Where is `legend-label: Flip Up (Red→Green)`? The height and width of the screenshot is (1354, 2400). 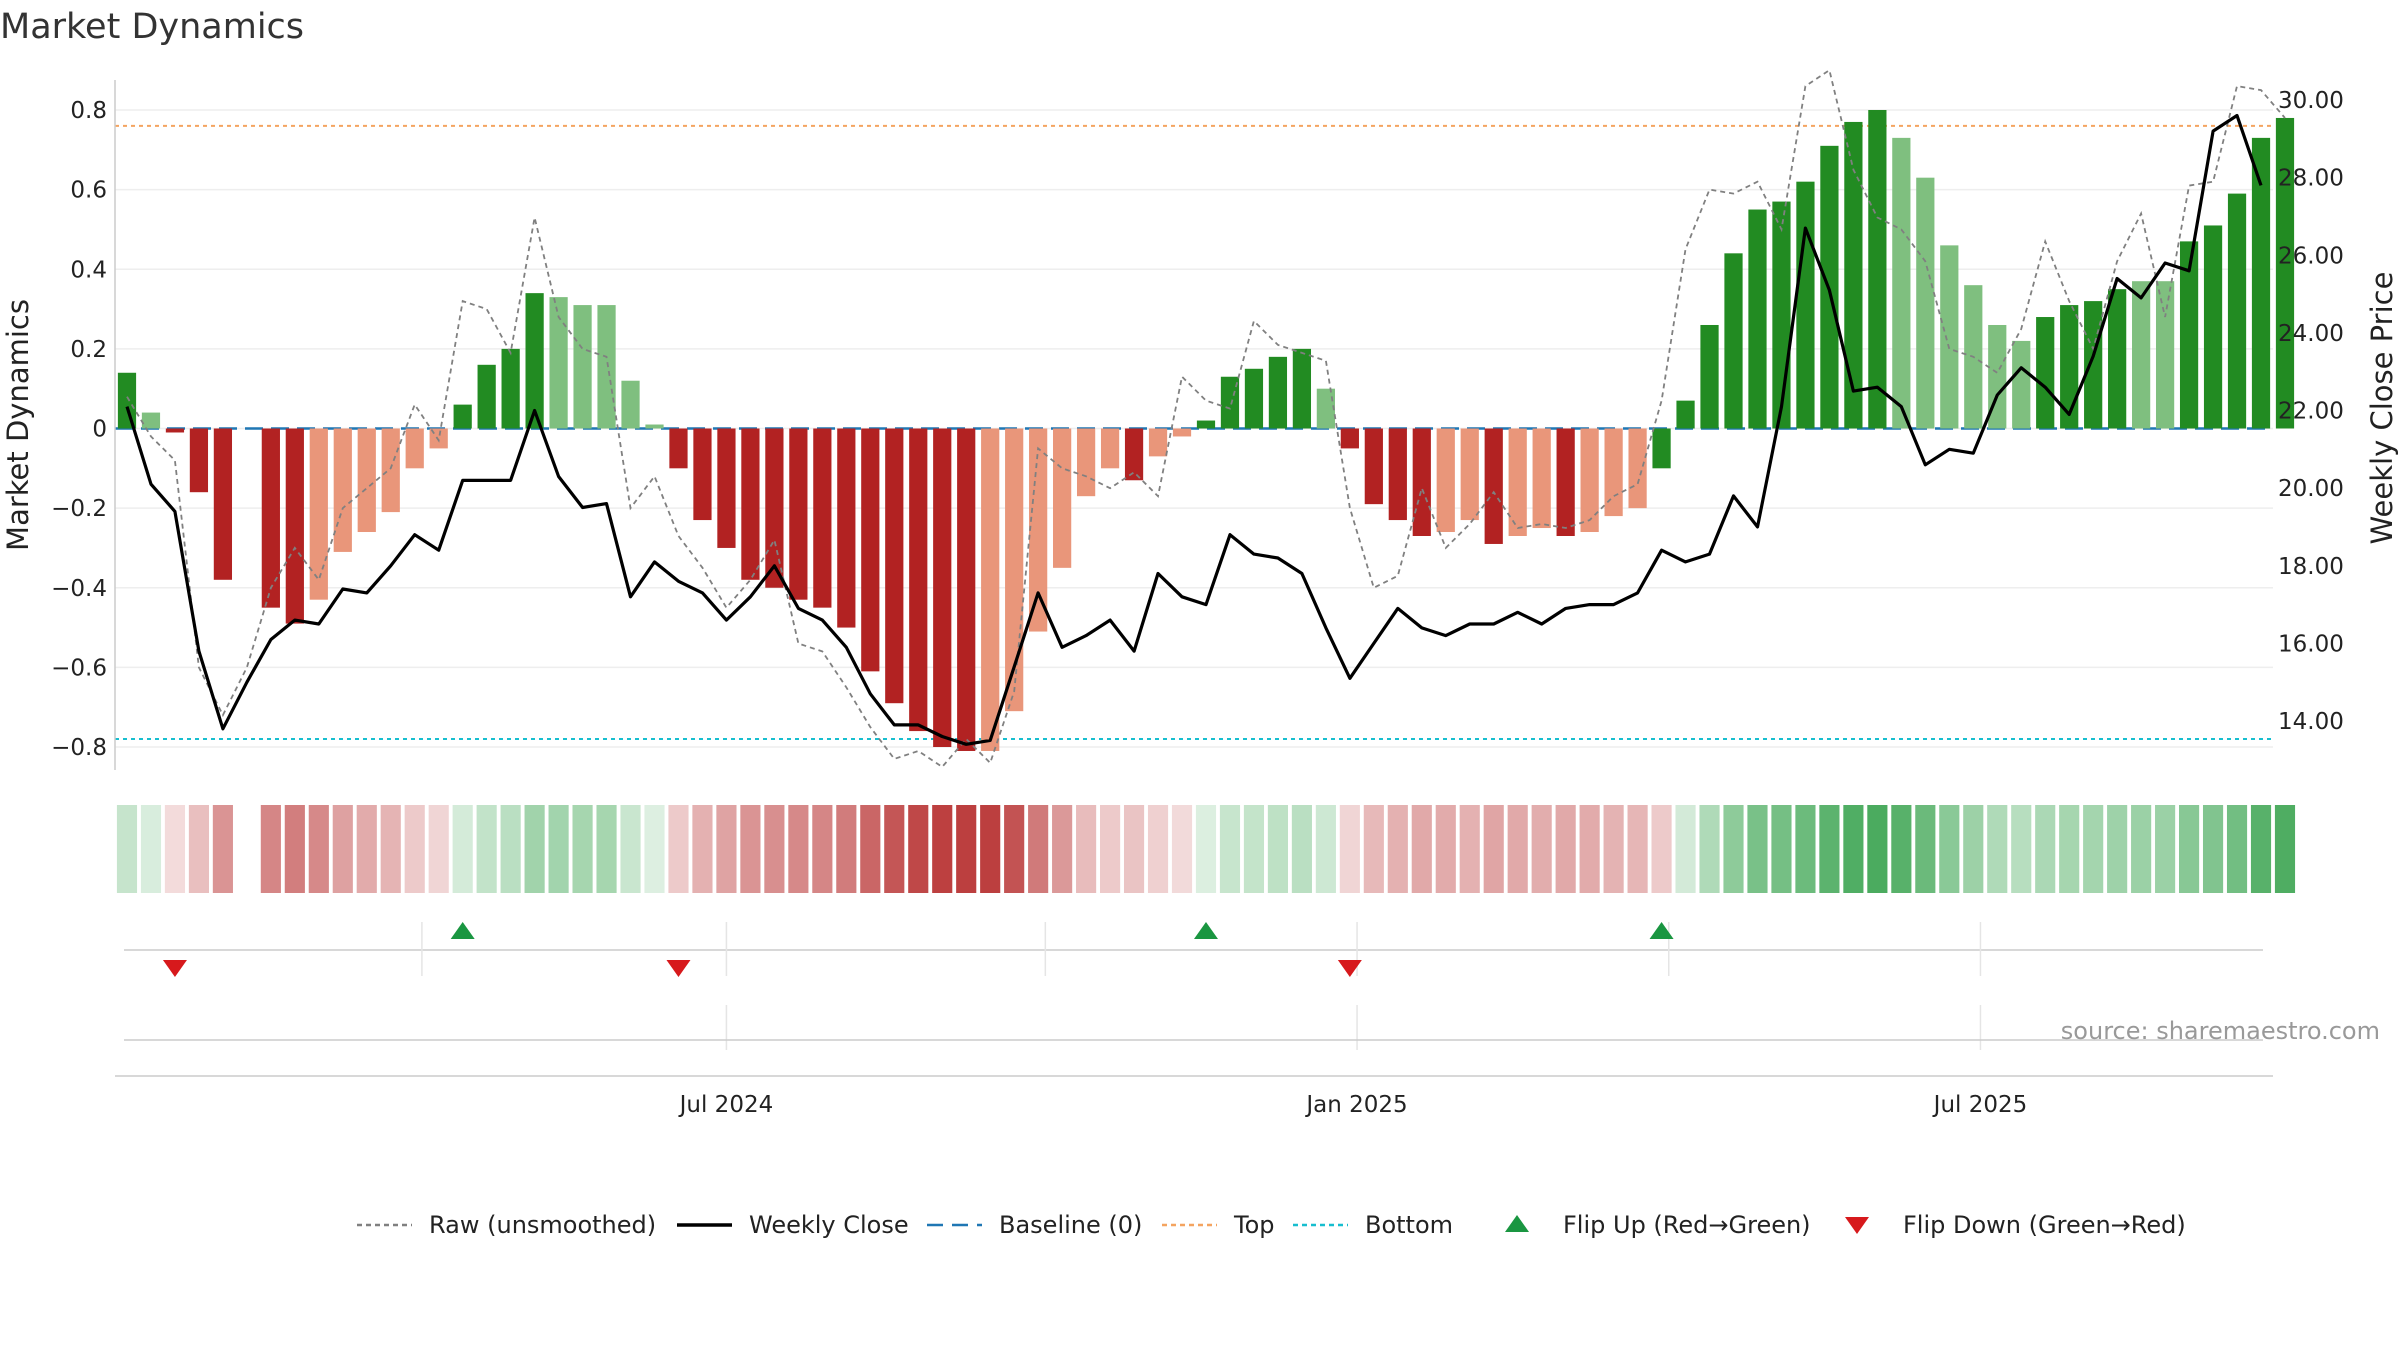
legend-label: Flip Up (Red→Green) is located at coordinates (1687, 1225).